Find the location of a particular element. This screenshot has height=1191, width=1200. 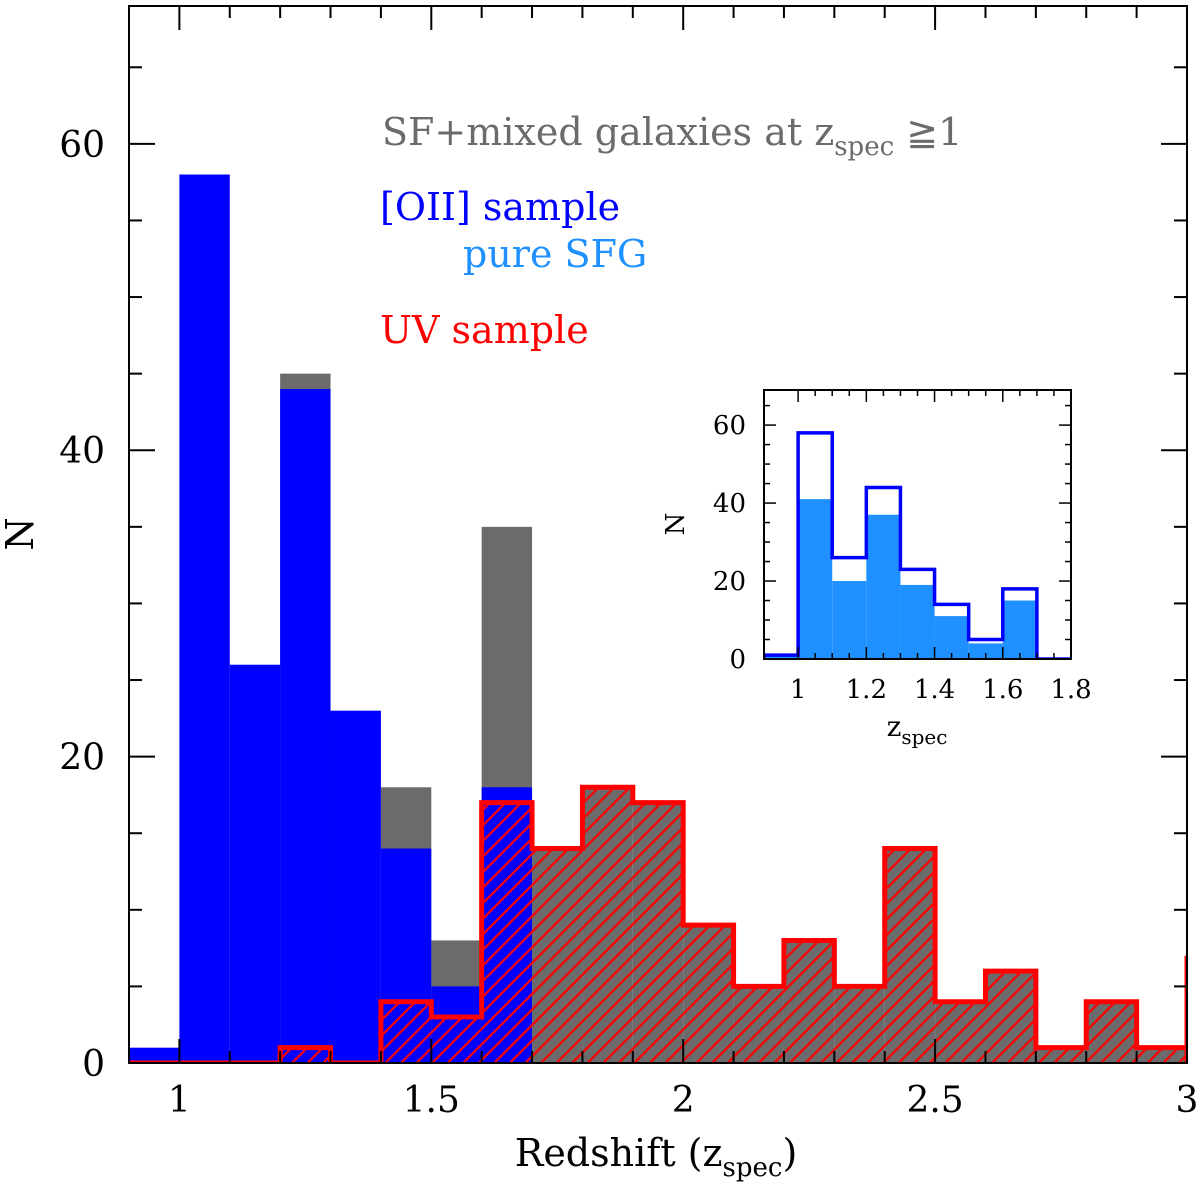

inset-y-tick-label: 40 is located at coordinates (729, 504).